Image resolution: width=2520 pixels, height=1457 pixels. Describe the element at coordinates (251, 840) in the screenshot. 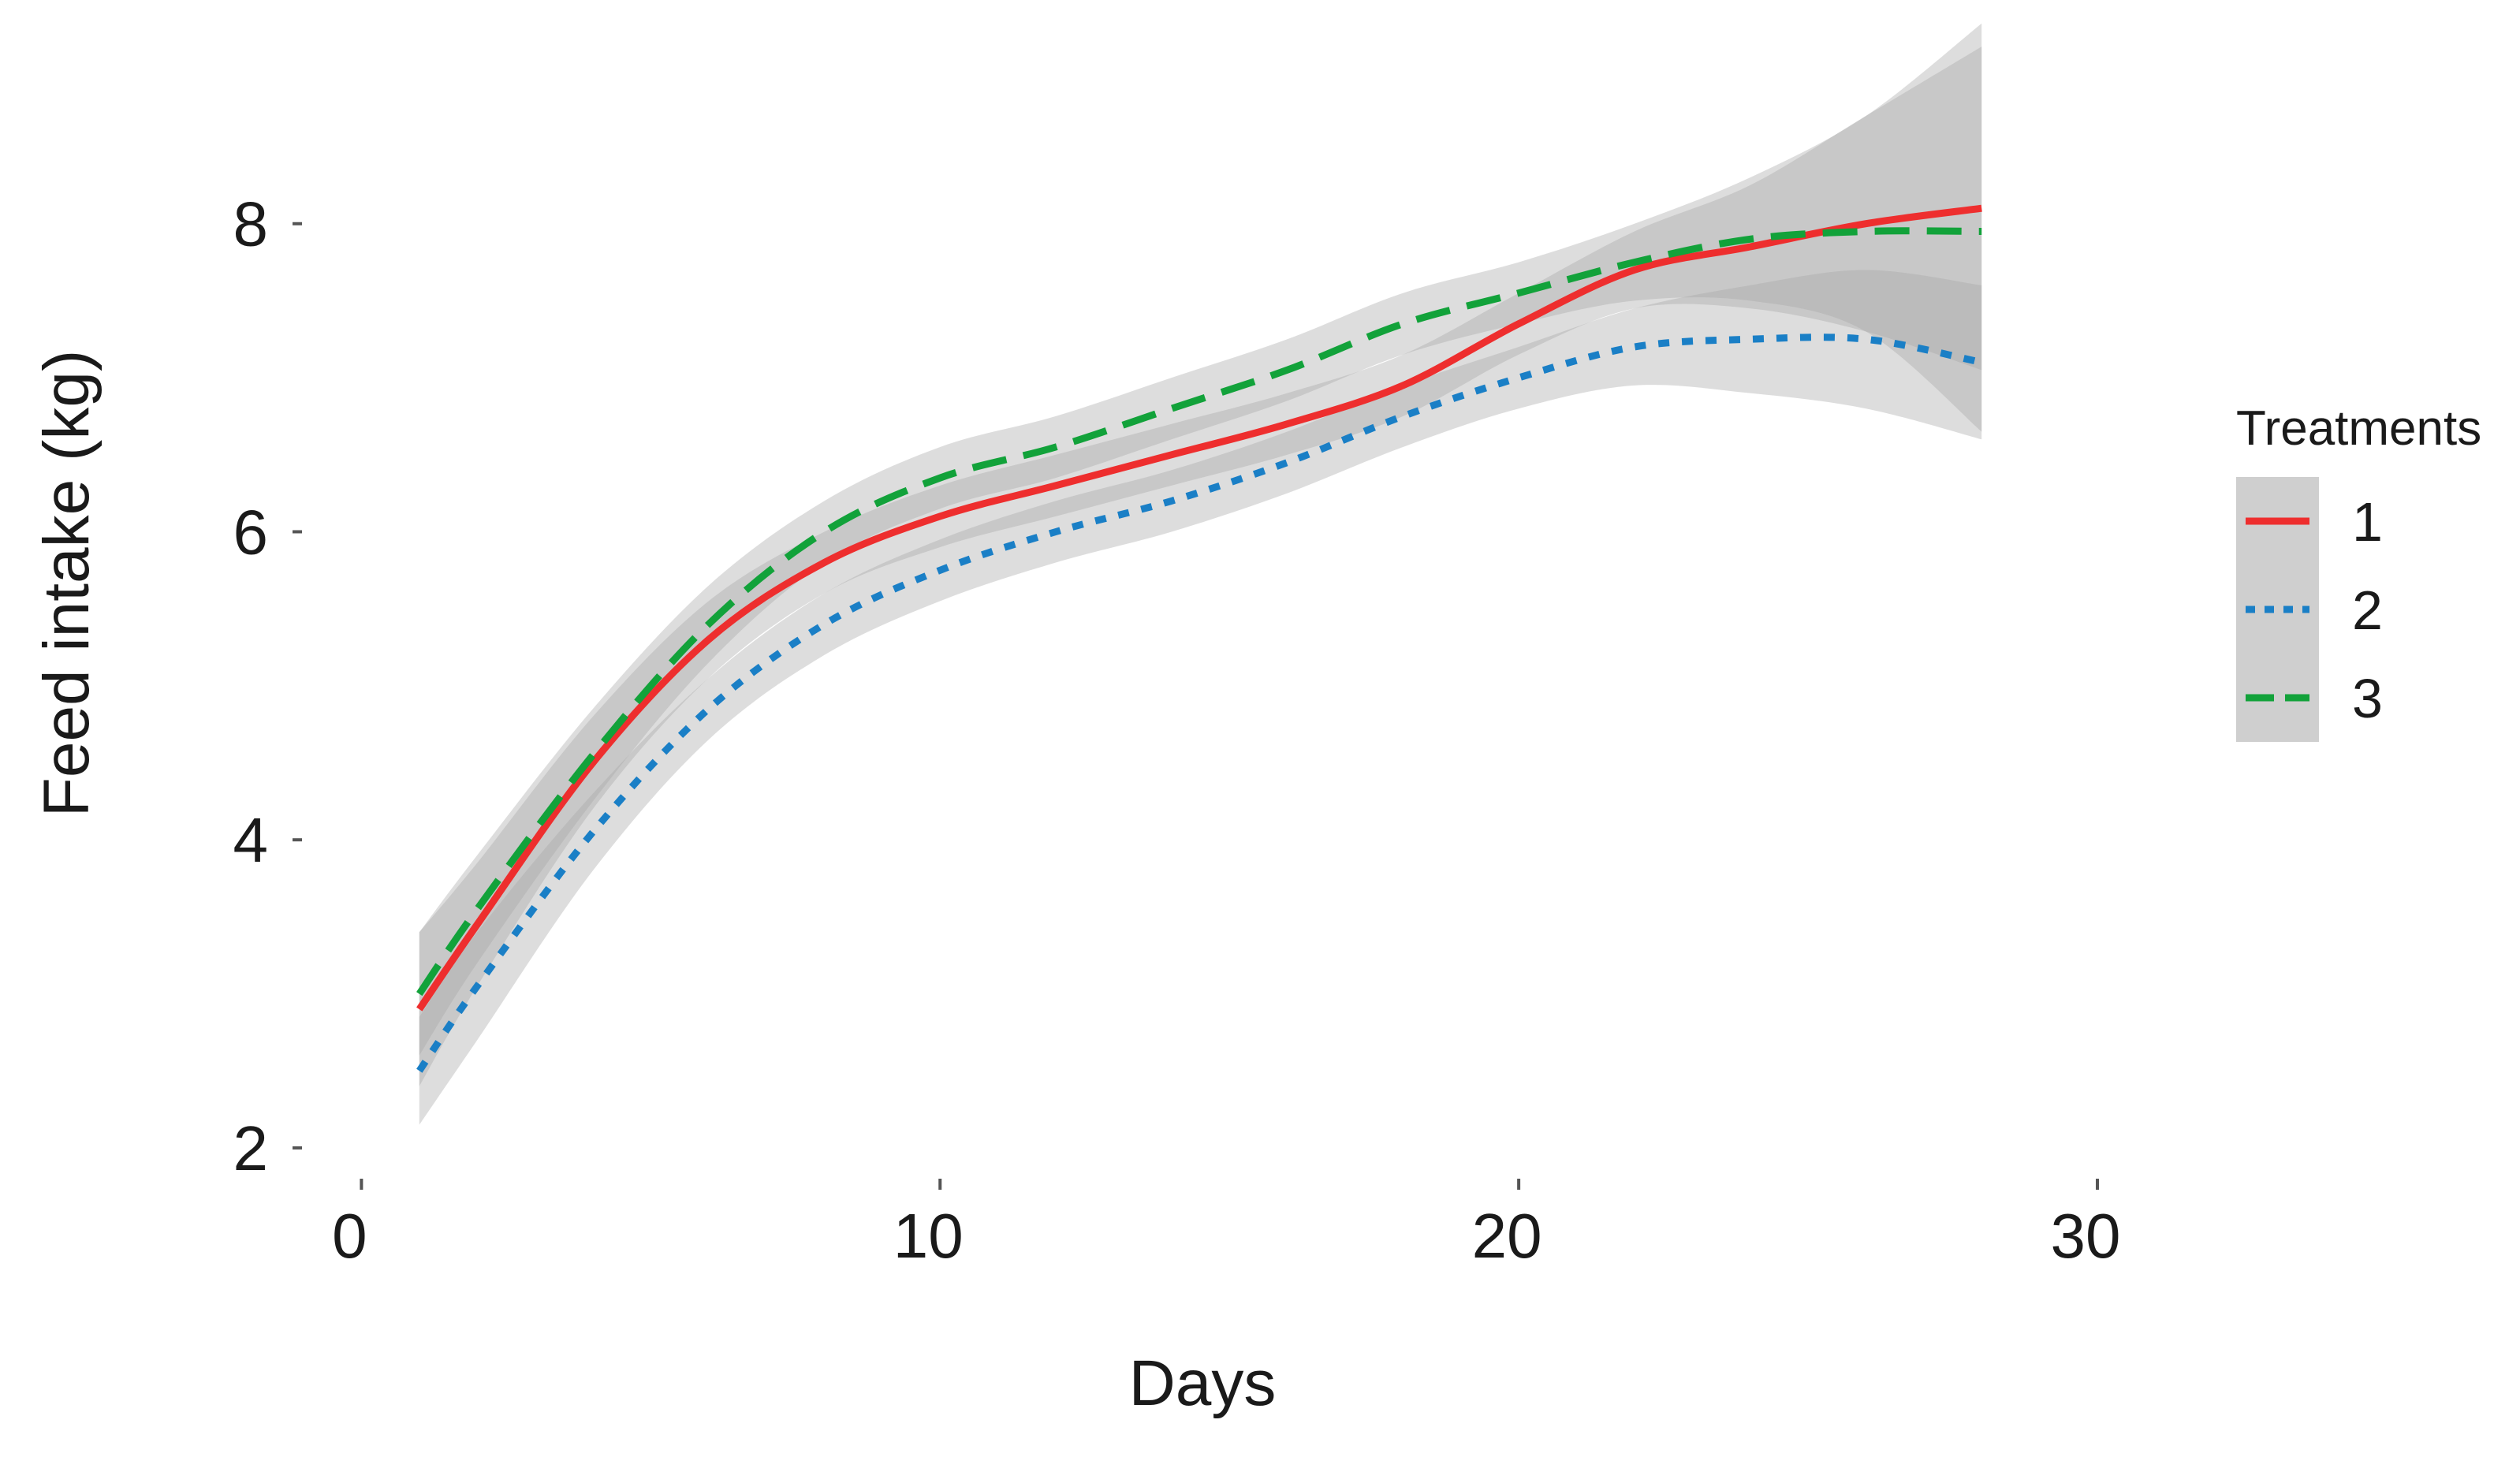

I see `y-tick-label: 4` at that location.